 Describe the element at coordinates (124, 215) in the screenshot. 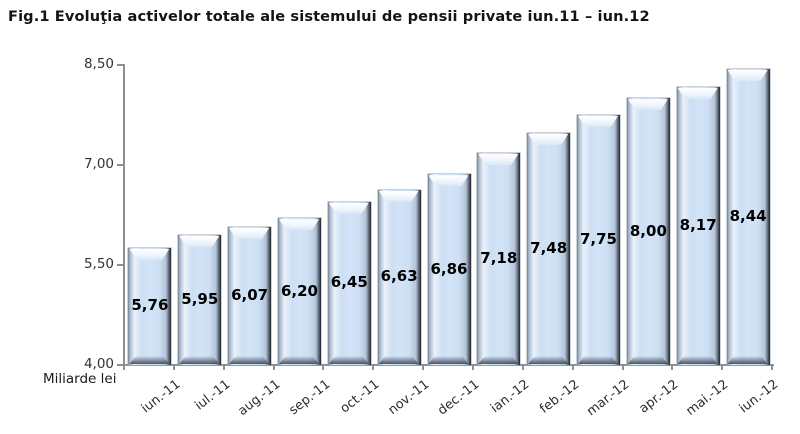

I see `y-axis-line` at that location.